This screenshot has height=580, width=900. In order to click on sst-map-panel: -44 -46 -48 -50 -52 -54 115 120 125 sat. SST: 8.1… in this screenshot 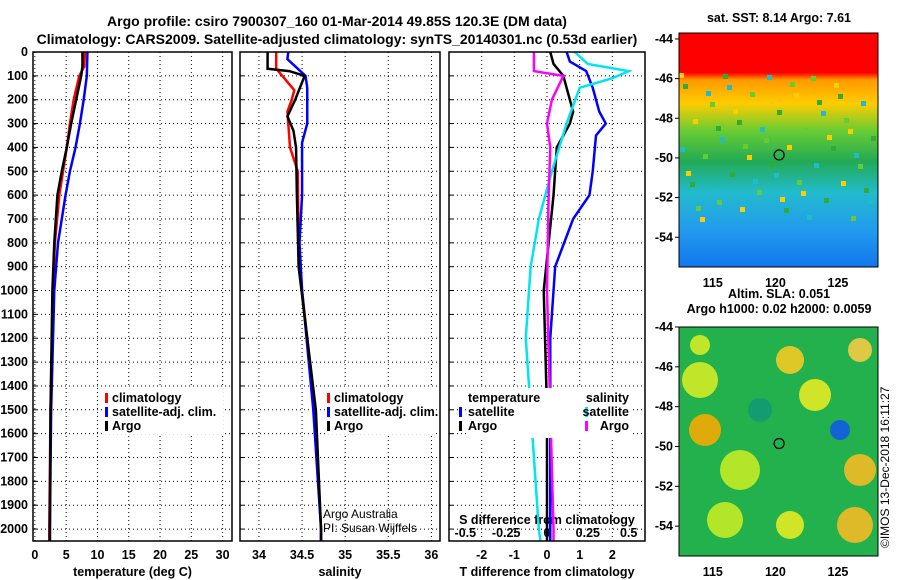, I will do `click(767, 150)`.